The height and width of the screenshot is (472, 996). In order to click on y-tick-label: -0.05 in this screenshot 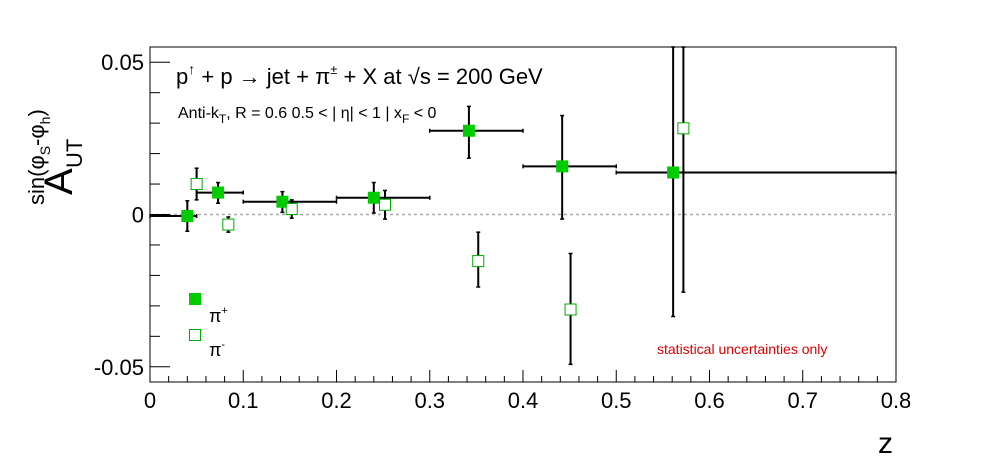, I will do `click(119, 367)`.